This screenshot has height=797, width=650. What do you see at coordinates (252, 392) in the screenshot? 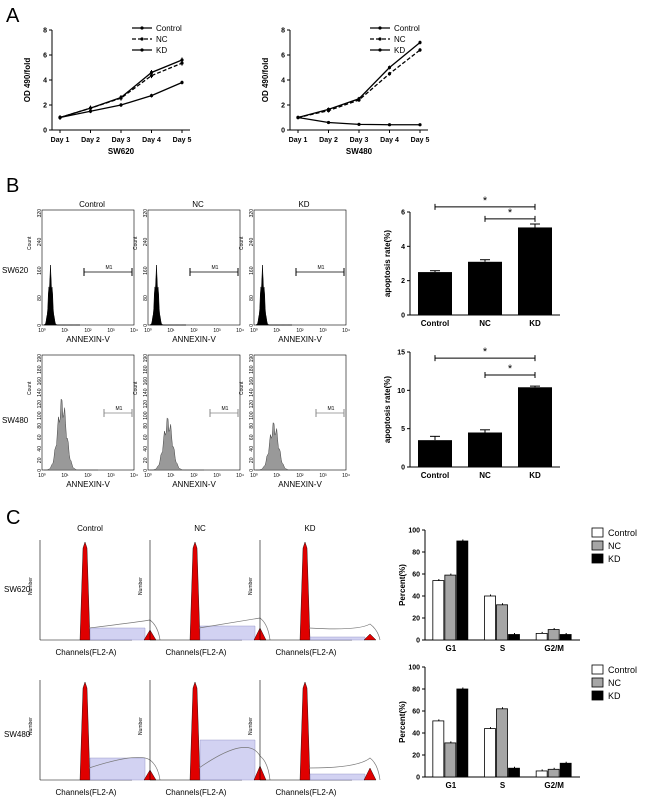
I see `flow-y-tick-label: 140` at bounding box center [252, 392].